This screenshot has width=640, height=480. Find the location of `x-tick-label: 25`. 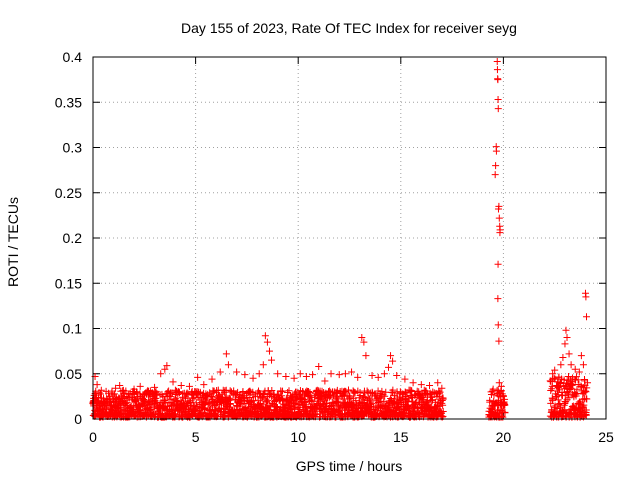

x-tick-label: 25 is located at coordinates (606, 437).